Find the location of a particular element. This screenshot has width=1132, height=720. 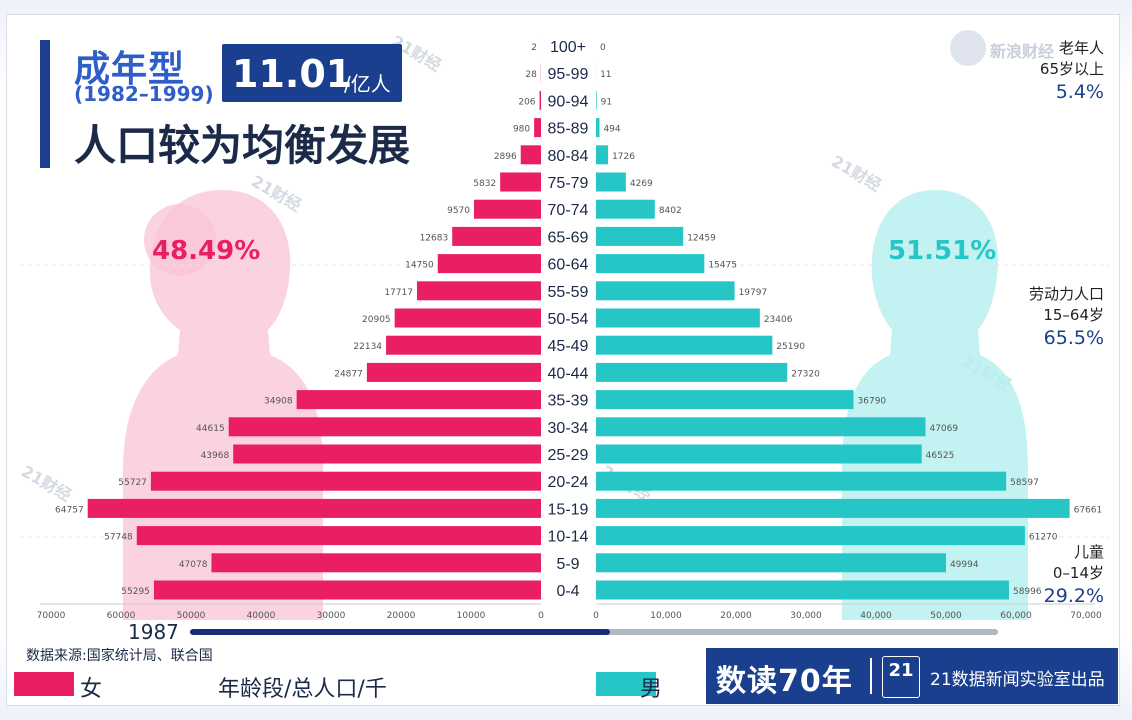

male-value-label: 46525 is located at coordinates (940, 456).